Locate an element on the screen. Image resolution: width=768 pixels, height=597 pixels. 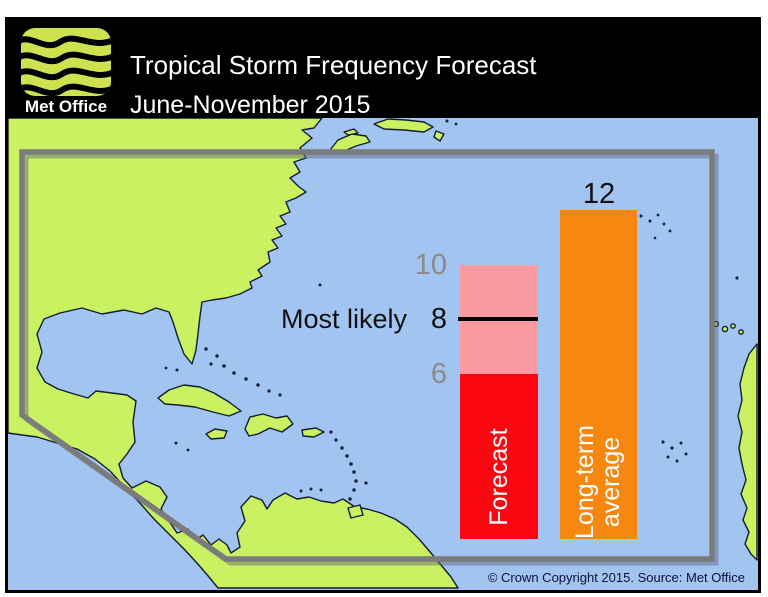
tick-label-8: 8 is located at coordinates (438, 319).